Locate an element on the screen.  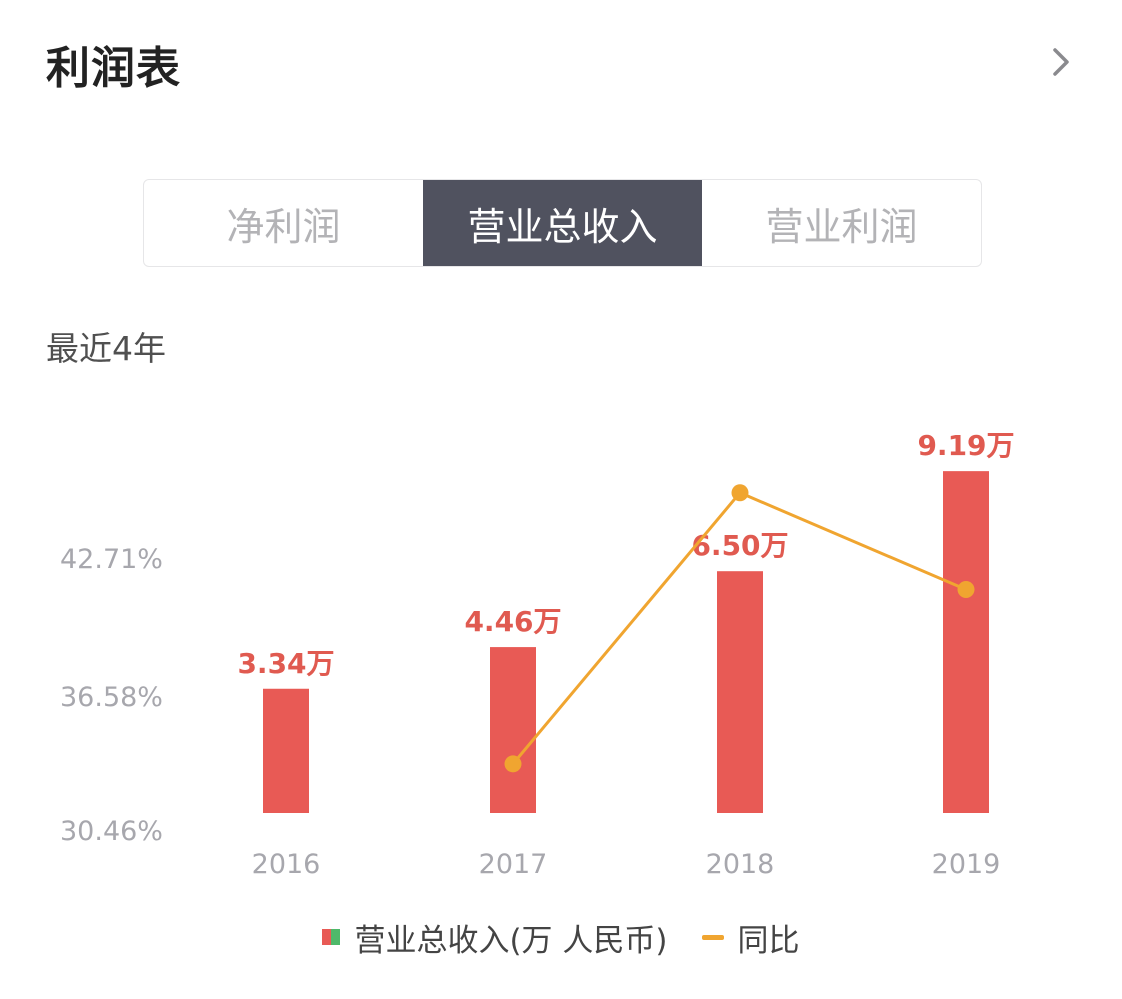
bar-value-label: 6.50万 is located at coordinates (739, 545).